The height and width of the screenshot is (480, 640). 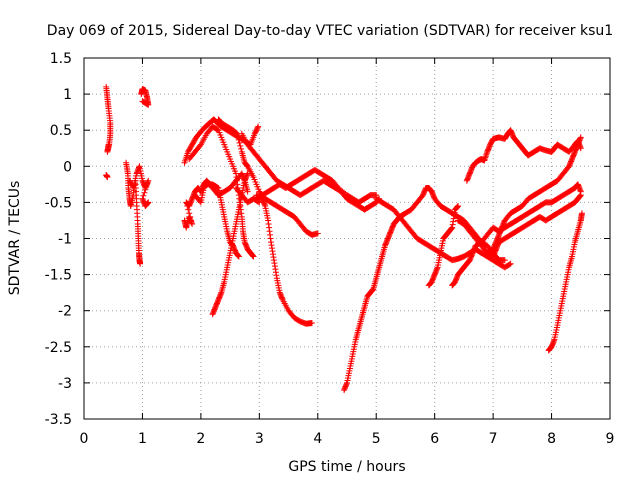 I want to click on x-tick-label: 9, so click(x=610, y=439).